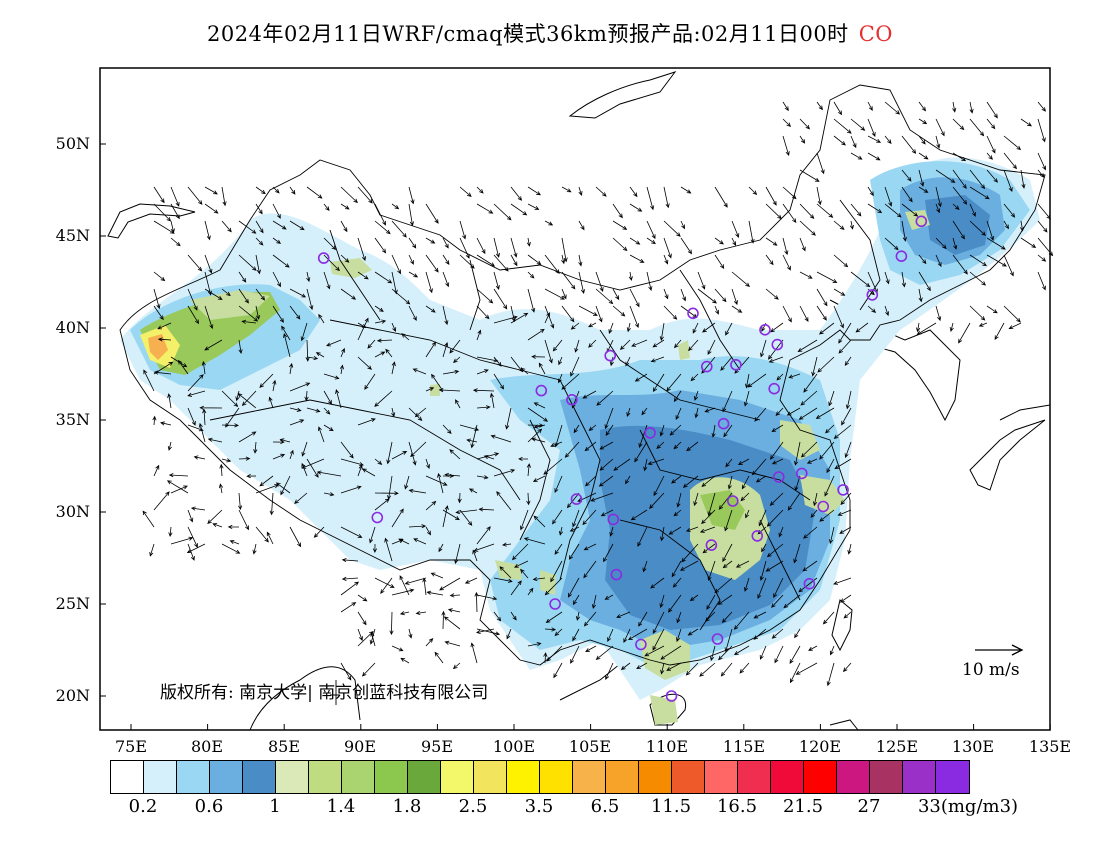 This screenshot has height=850, width=1100. I want to click on lon-label: 80E, so click(207, 746).